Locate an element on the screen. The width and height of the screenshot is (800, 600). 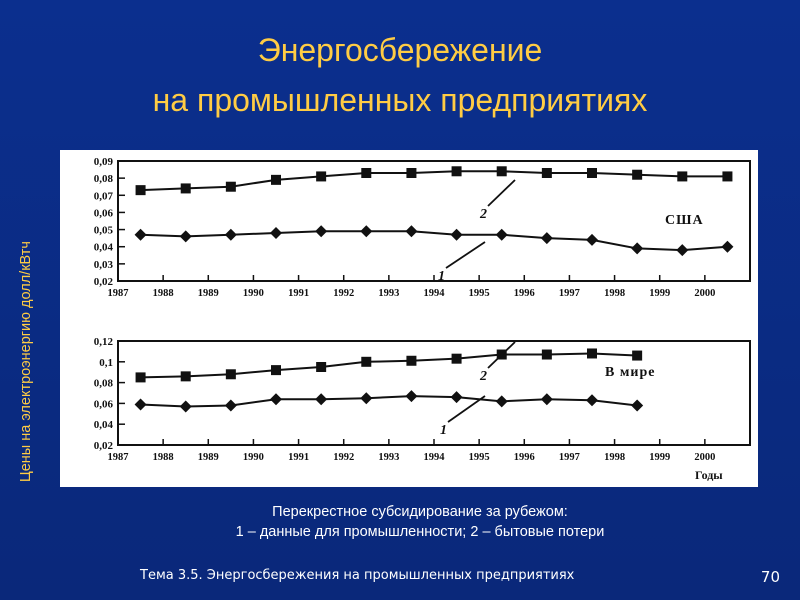
chart-2-x-tick-label: 1991 is located at coordinates (298, 457).